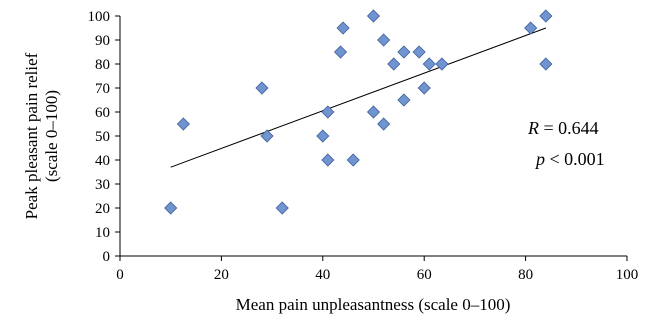  Describe the element at coordinates (373, 304) in the screenshot. I see `x-axis-title: Mean pain unpleasantness (scale 0–100)` at that location.